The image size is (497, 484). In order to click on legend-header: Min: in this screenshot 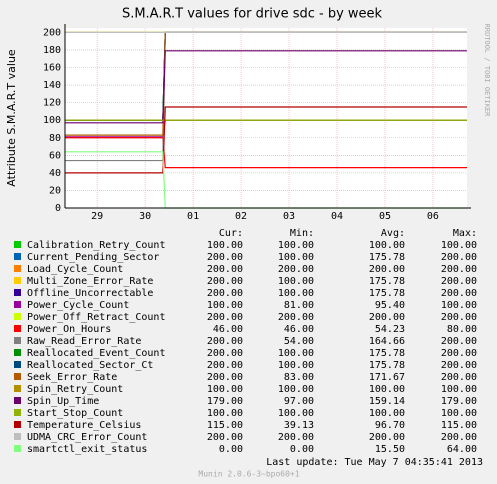, I will do `click(302, 233)`.